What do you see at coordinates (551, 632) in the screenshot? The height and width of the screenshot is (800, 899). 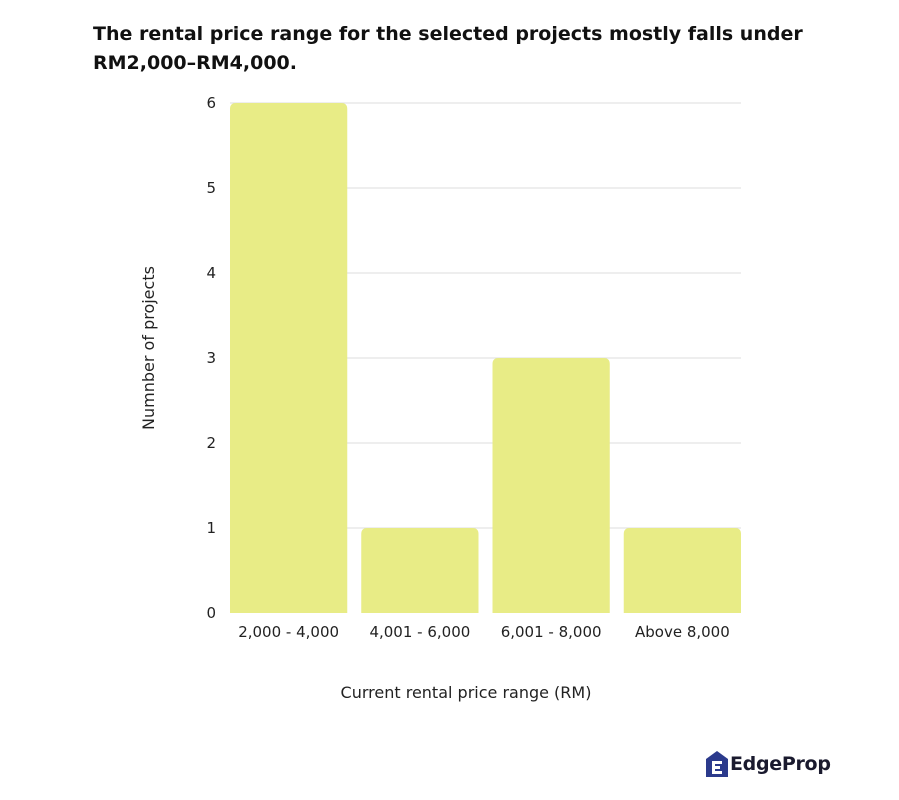 I see `x-tick-label: 6,001 - 8,000` at bounding box center [551, 632].